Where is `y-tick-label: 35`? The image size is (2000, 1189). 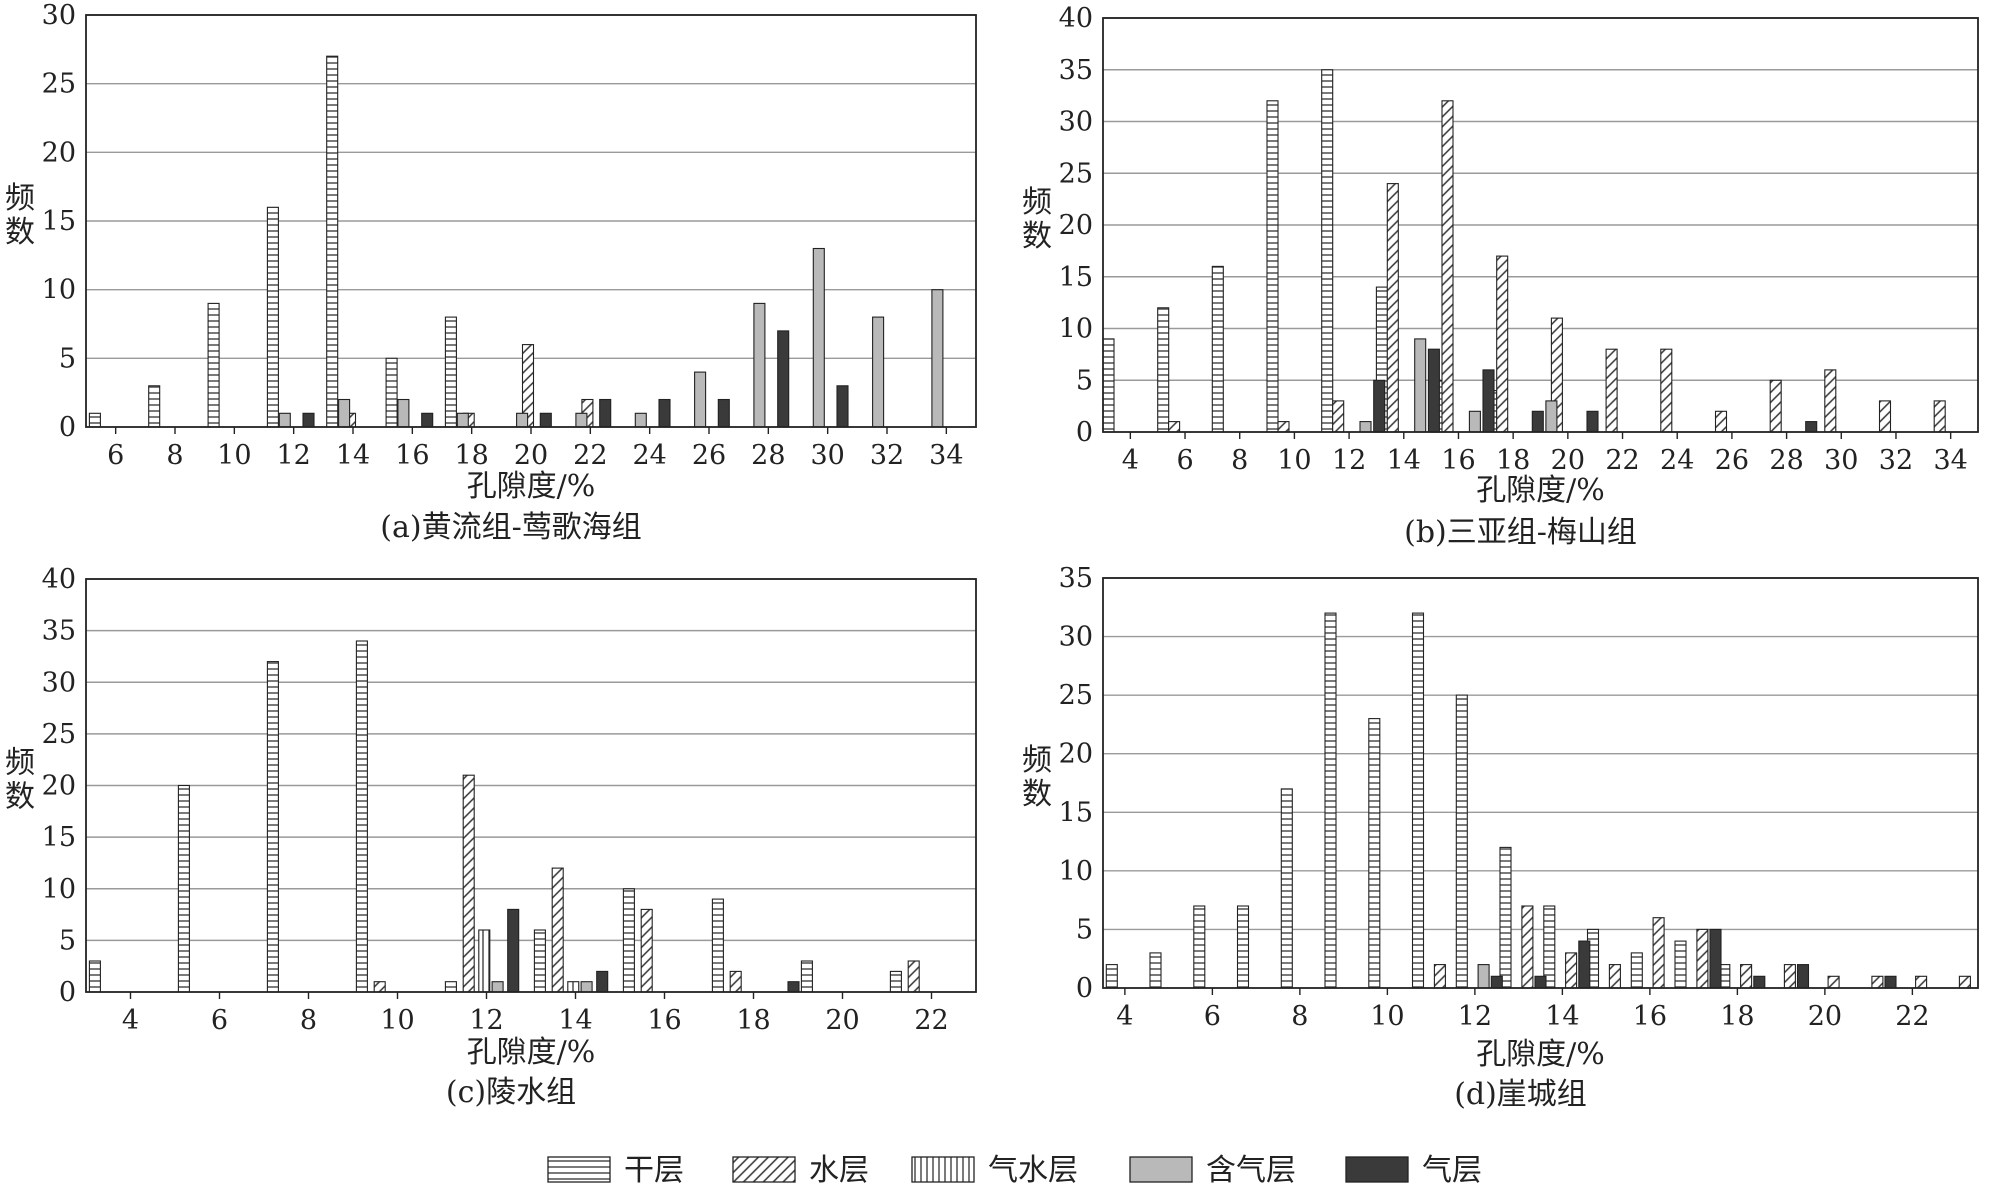
y-tick-label: 35 is located at coordinates (1076, 578).